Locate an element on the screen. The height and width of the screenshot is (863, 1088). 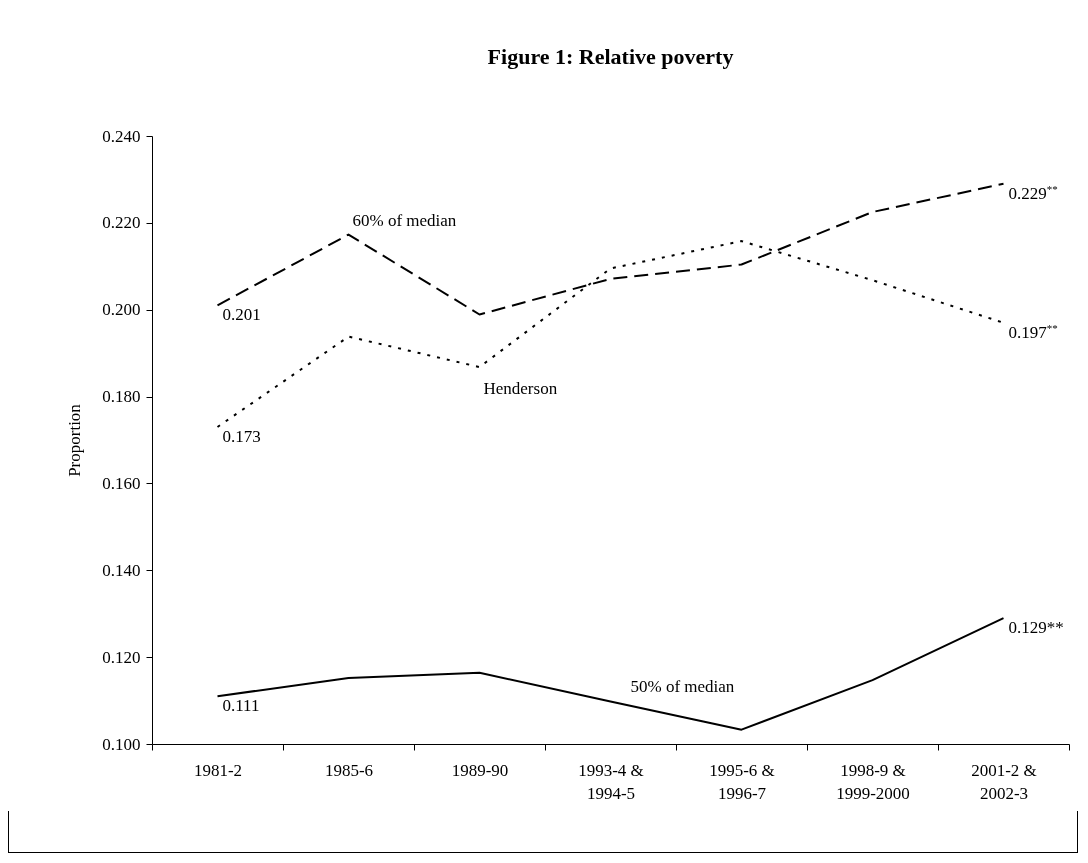
y-tick-label: 0.200 is located at coordinates (121, 310).